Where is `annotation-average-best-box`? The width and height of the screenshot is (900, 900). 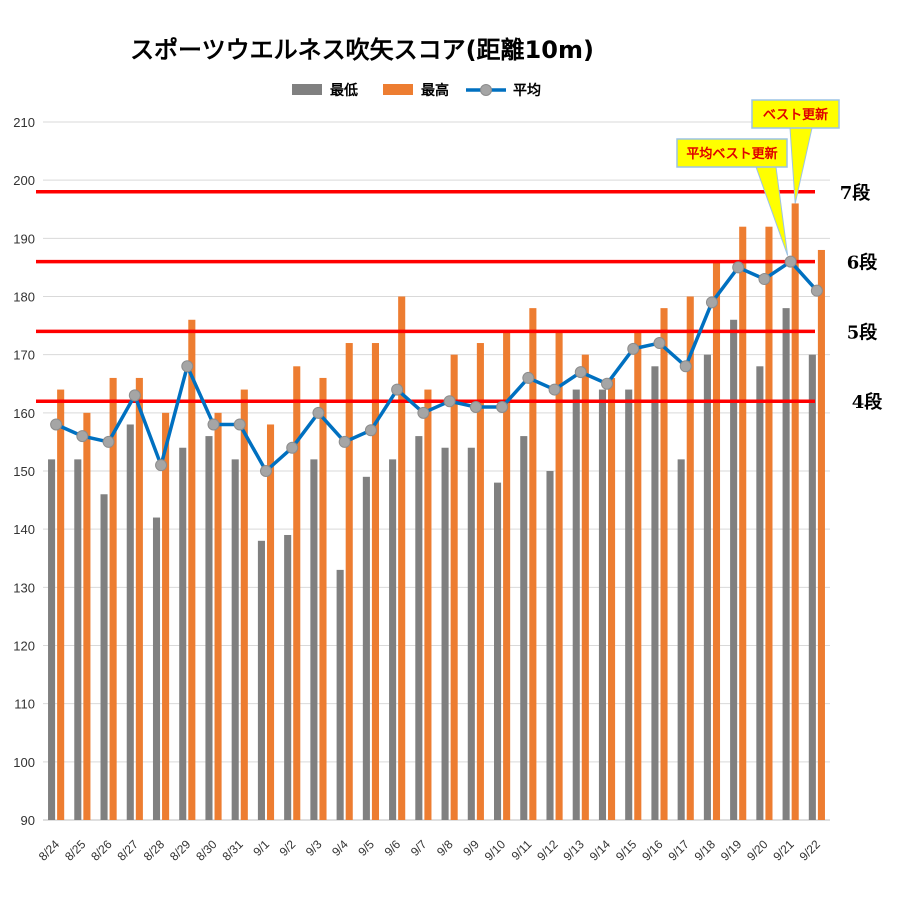 annotation-average-best-box is located at coordinates (732, 153).